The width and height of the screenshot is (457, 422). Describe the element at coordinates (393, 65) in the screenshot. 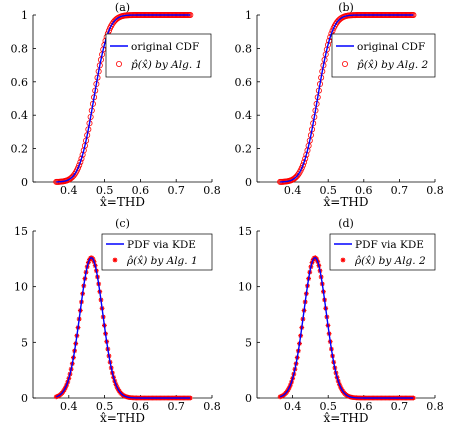

I see `legend-entry-label: p̂(x̂) by Alg. 2` at that location.